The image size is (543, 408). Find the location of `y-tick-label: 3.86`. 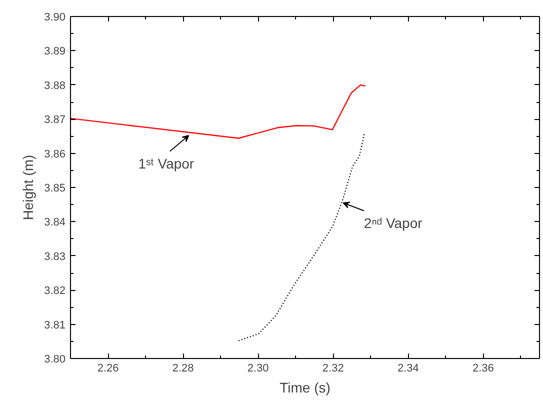

y-tick-label: 3.86 is located at coordinates (55, 154).